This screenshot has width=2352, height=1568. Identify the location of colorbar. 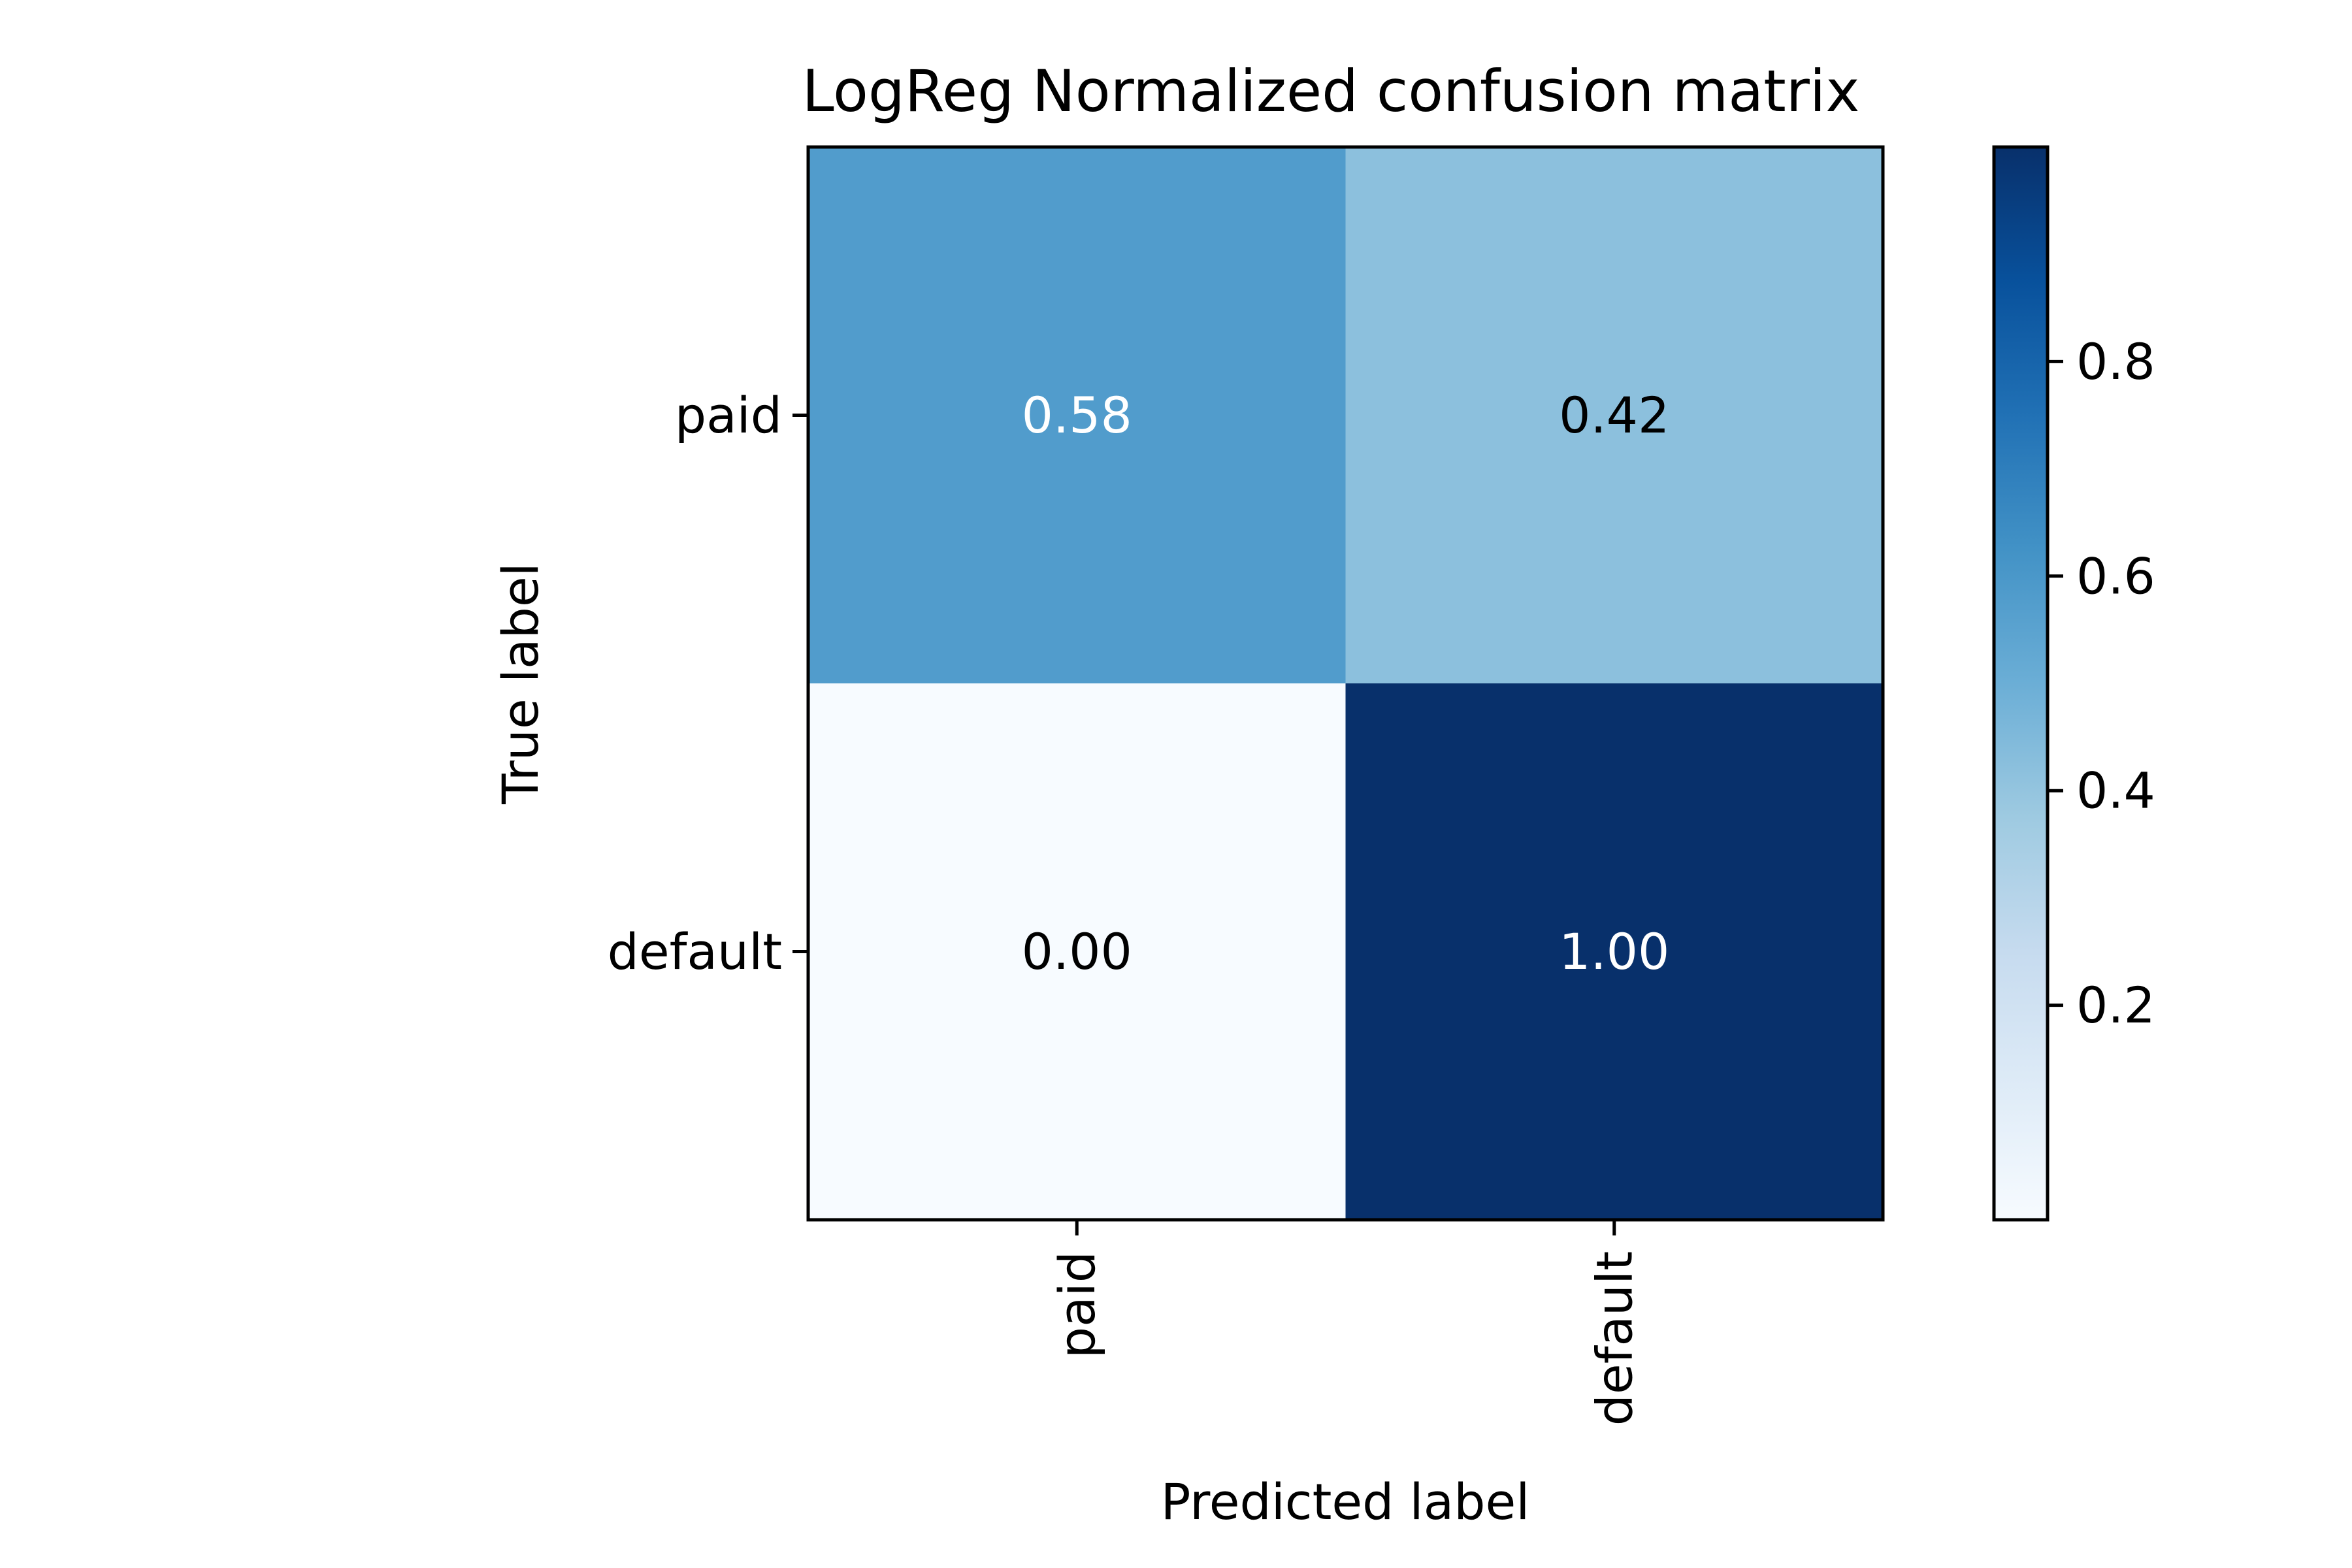
(2021, 683).